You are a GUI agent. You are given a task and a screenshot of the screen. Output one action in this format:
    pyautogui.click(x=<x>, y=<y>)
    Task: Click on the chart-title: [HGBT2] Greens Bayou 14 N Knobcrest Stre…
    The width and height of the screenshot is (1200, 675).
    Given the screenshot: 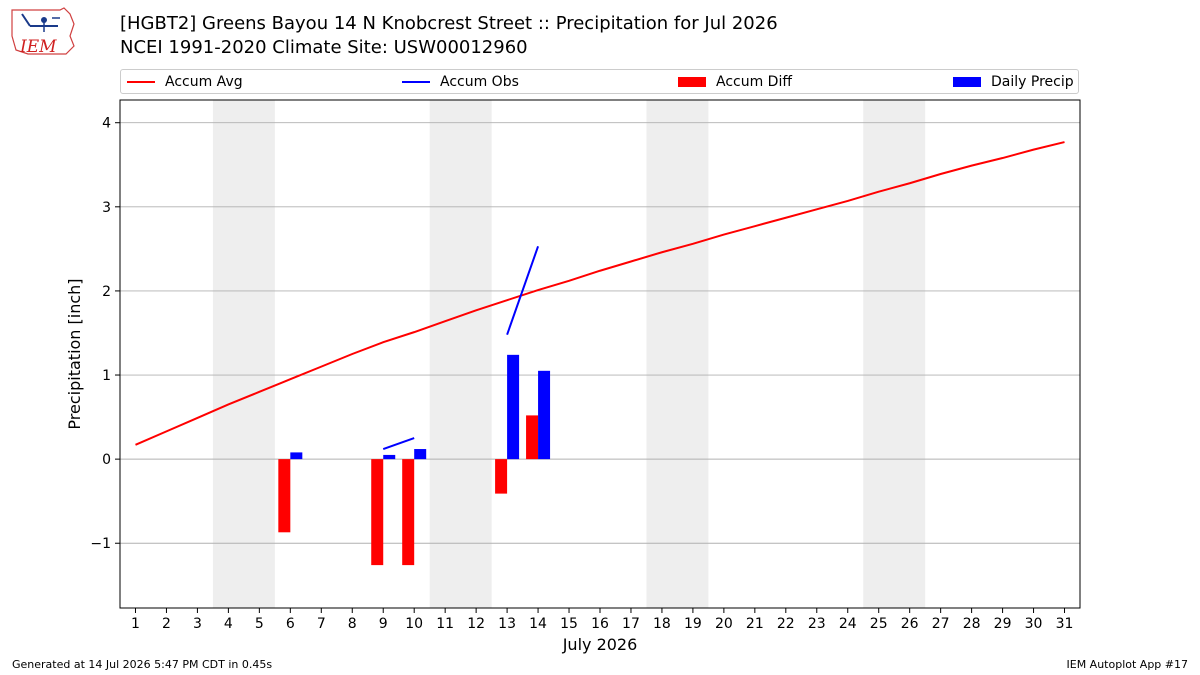 What is the action you would take?
    pyautogui.click(x=449, y=23)
    